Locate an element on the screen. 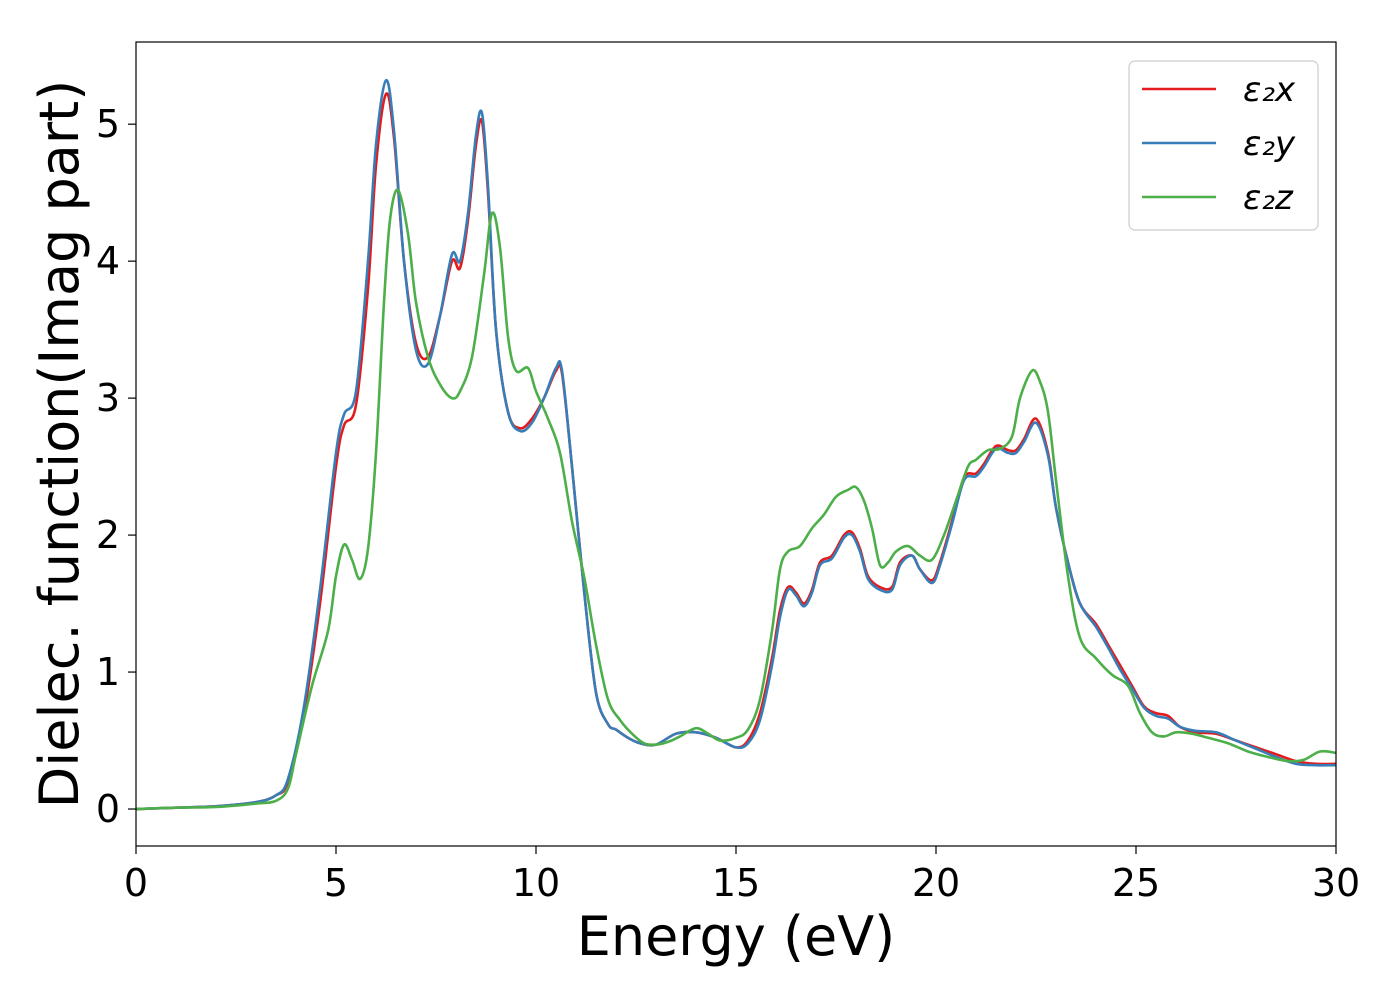 This screenshot has height=1000, width=1400. y-axis: 0 1 2 3 4 5 is located at coordinates (116, 466).